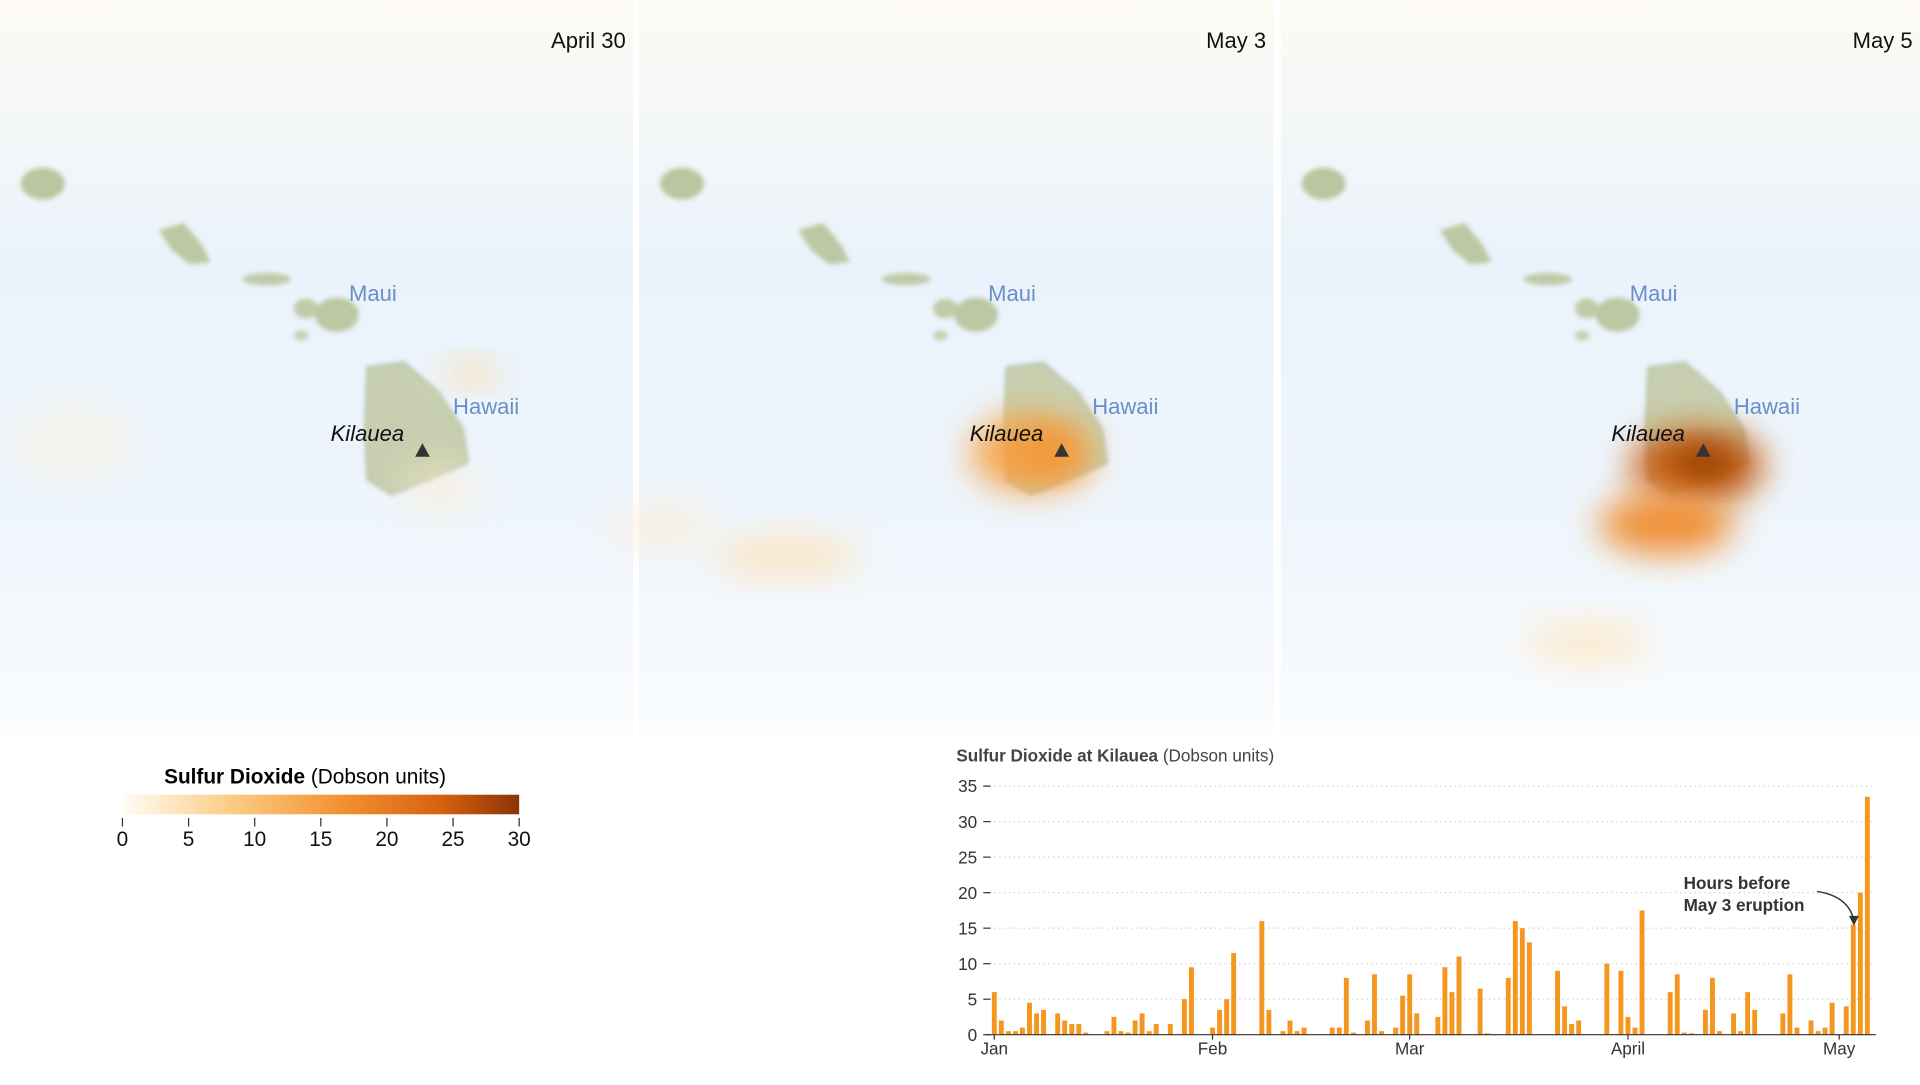  Describe the element at coordinates (1057, 756) in the screenshot. I see `chart-title-bold: Sulfur Dioxide at Kilauea` at that location.